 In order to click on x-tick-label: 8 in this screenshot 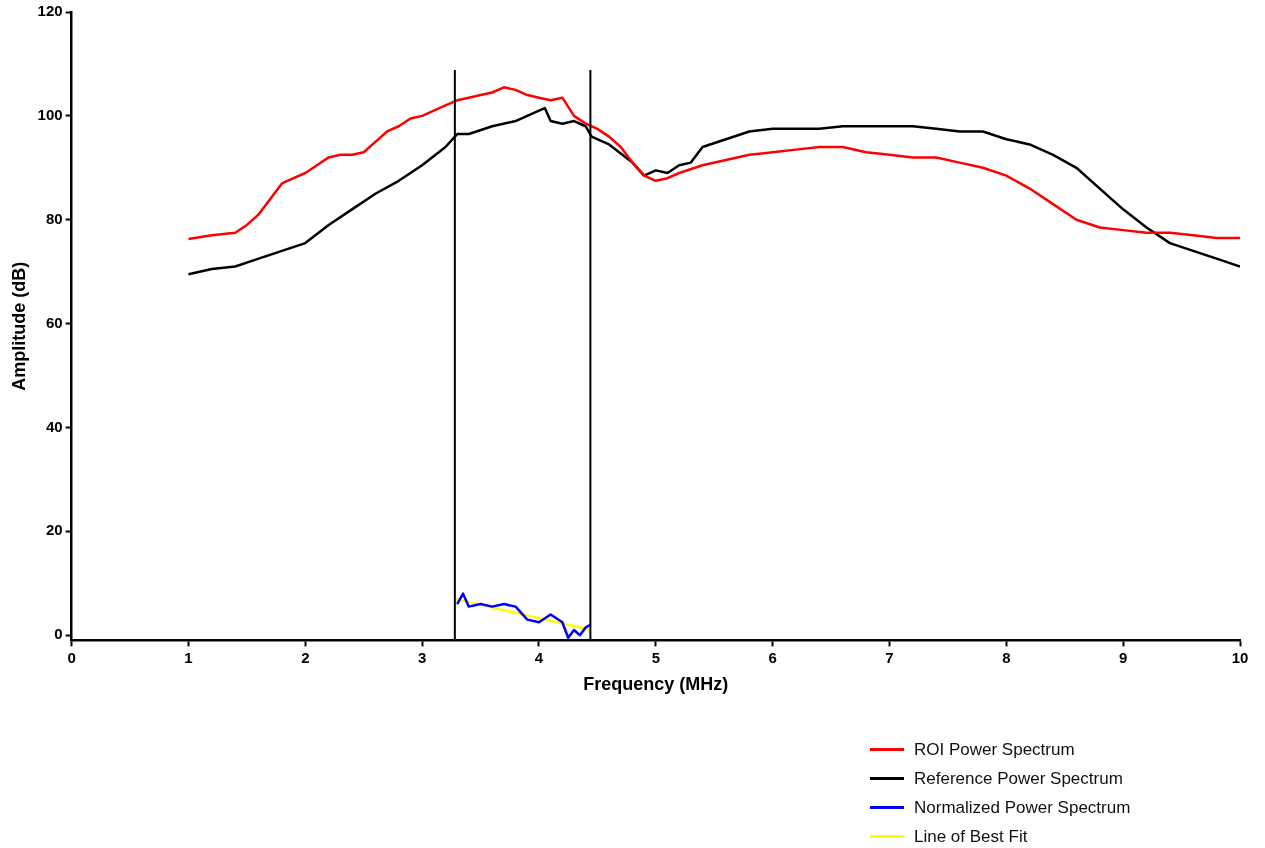, I will do `click(1006, 657)`.